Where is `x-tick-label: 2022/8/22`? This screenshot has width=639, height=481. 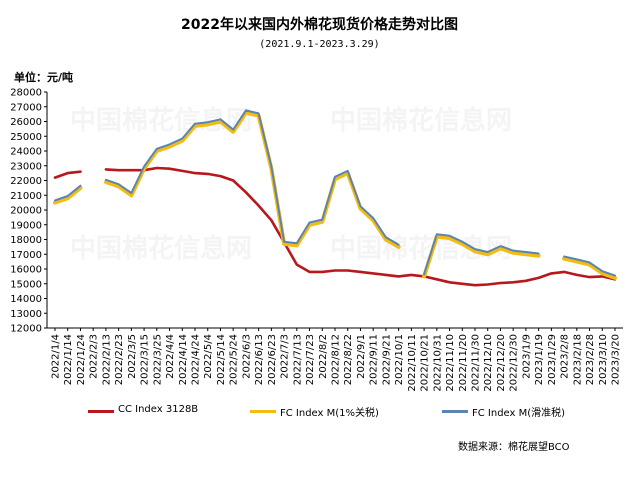
x-tick-label: 2022/8/22 is located at coordinates (348, 359).